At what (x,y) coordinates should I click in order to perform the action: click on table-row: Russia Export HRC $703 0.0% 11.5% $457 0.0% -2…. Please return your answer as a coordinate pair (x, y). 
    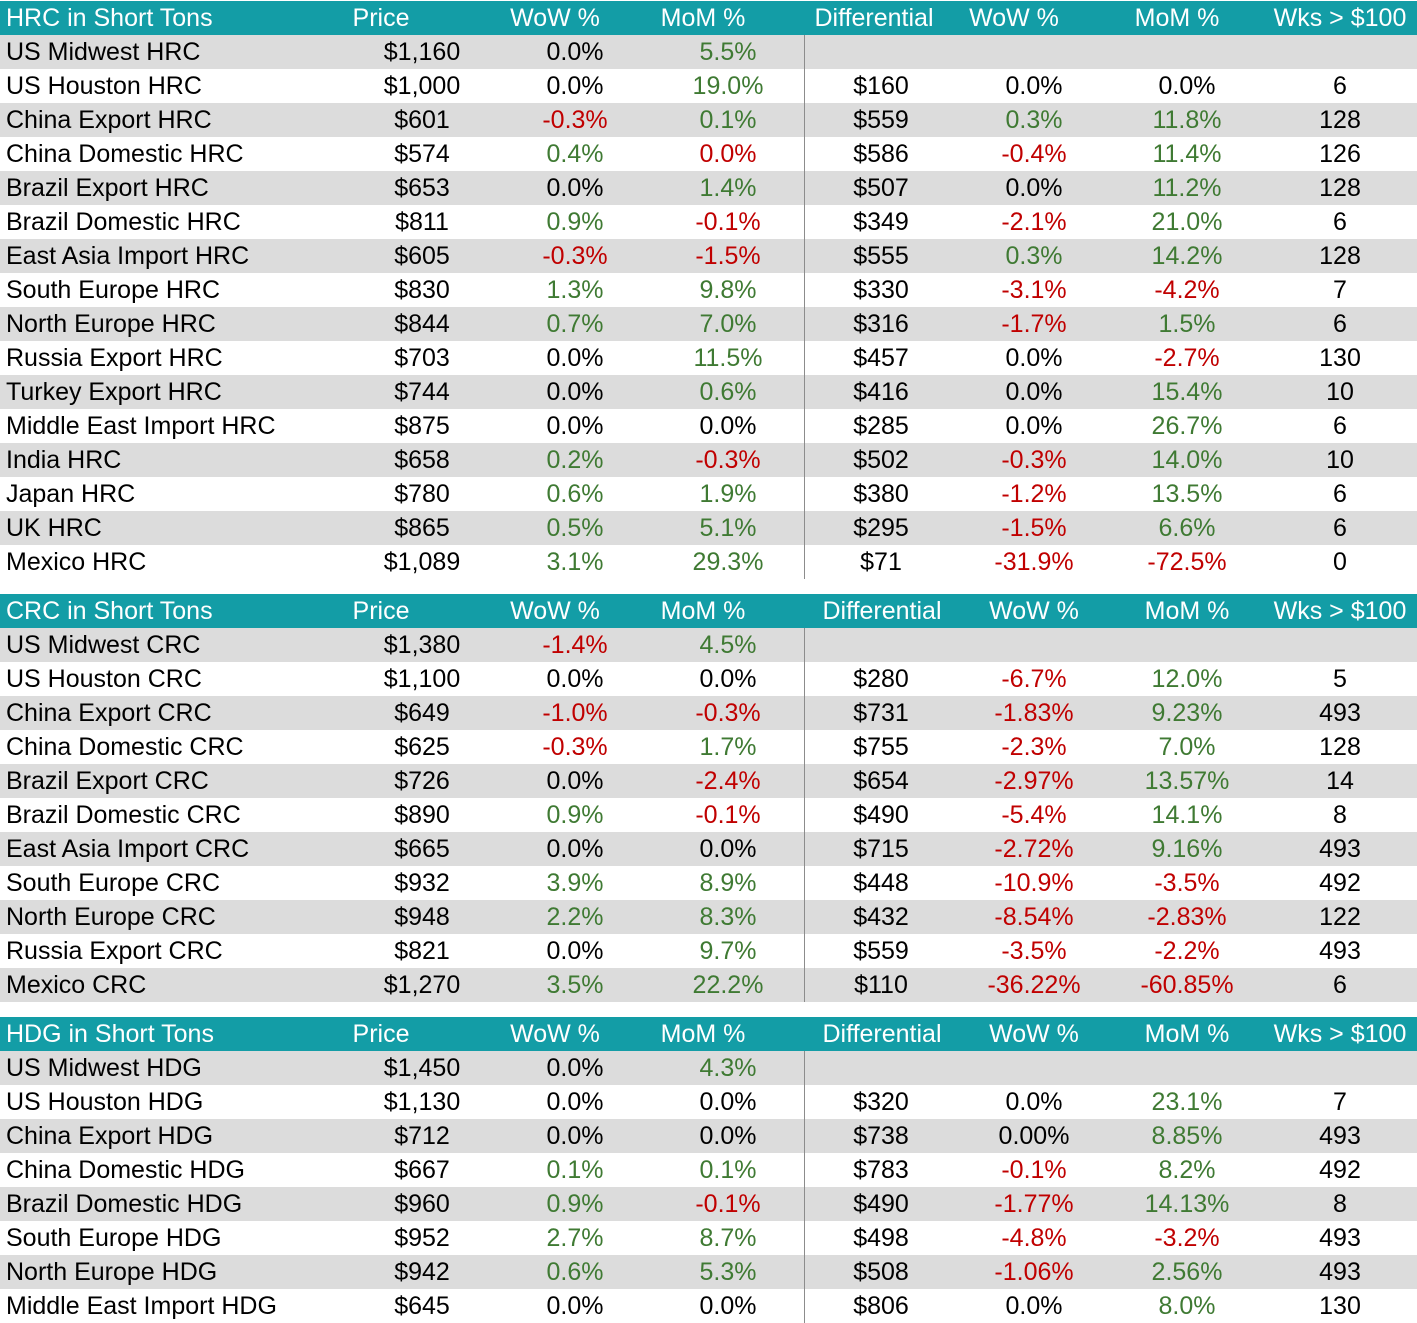
    Looking at the image, I should click on (708, 358).